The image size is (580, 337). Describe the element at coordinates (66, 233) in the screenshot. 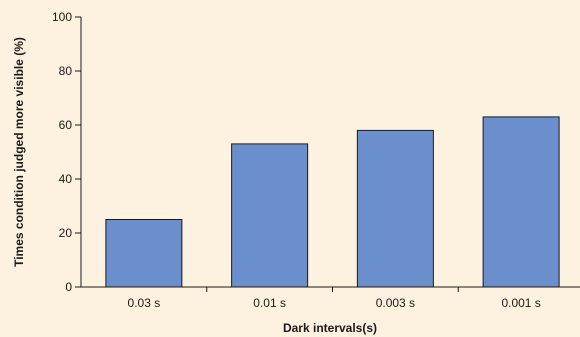

I see `y-tick-label: 20` at that location.